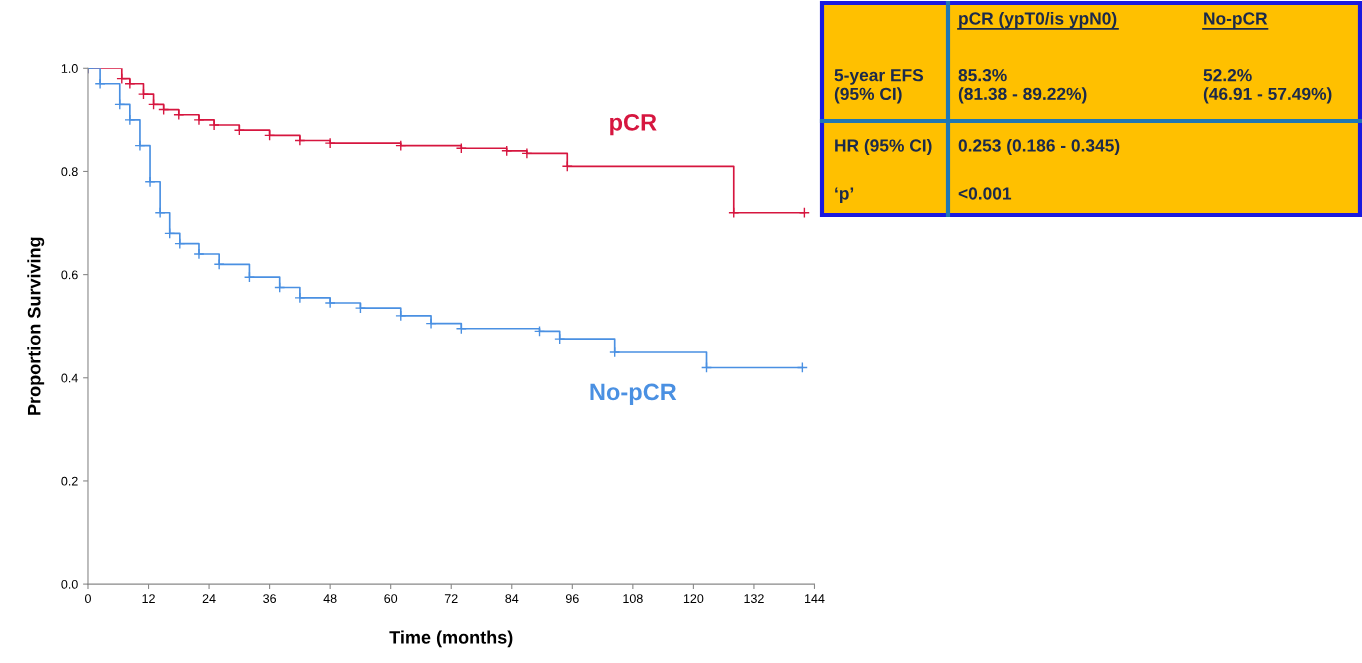 The height and width of the screenshot is (663, 1362). What do you see at coordinates (1236, 20) in the screenshot?
I see `text: No-pCR` at bounding box center [1236, 20].